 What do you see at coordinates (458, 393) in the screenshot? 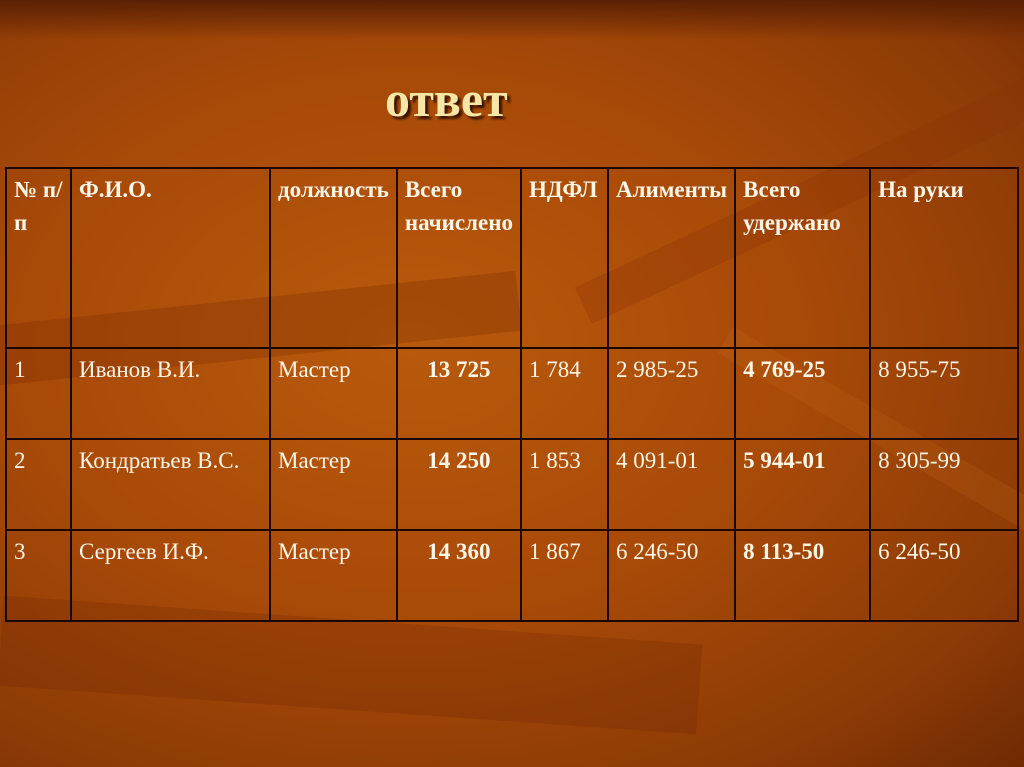
I see `cell-total-accrued: 13 725` at bounding box center [458, 393].